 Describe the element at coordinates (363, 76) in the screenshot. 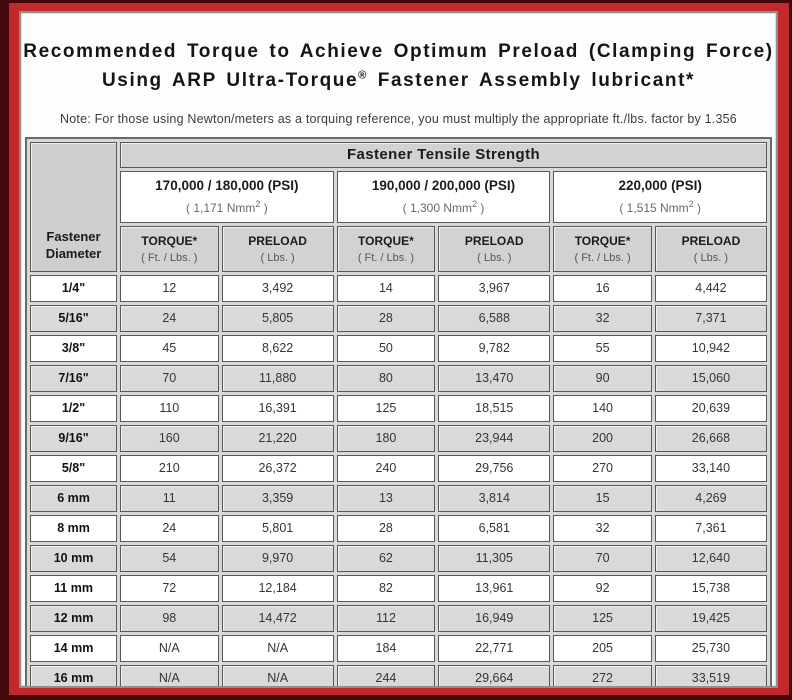

I see `registered-trademark-symbol: ®` at that location.